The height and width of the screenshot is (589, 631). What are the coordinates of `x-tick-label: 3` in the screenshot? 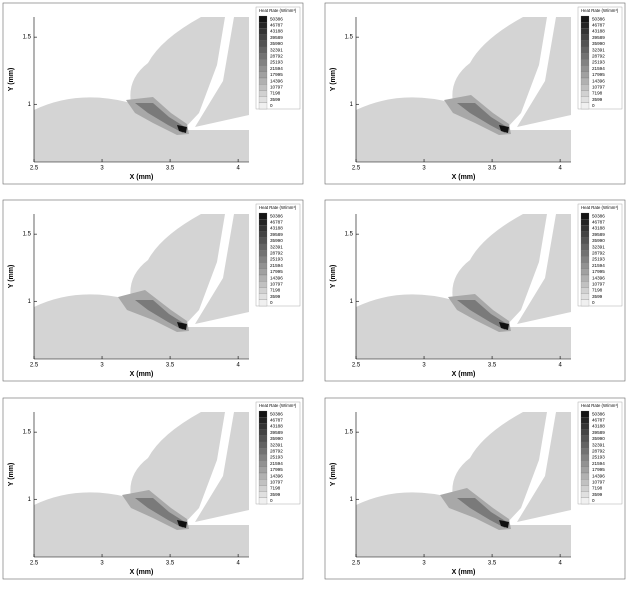 It's located at (102, 564).